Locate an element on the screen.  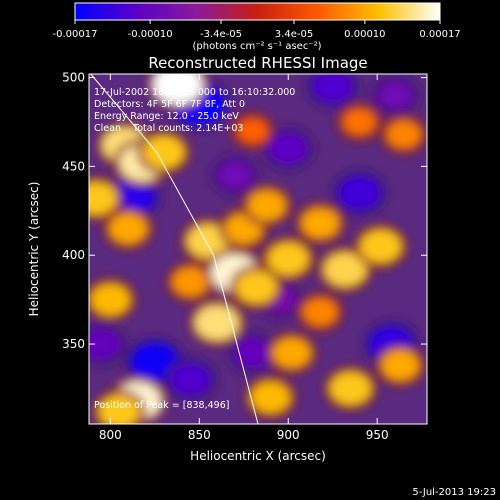
annotation-clean-counts: Clean Total counts: 2.14E+03 is located at coordinates (168, 128).